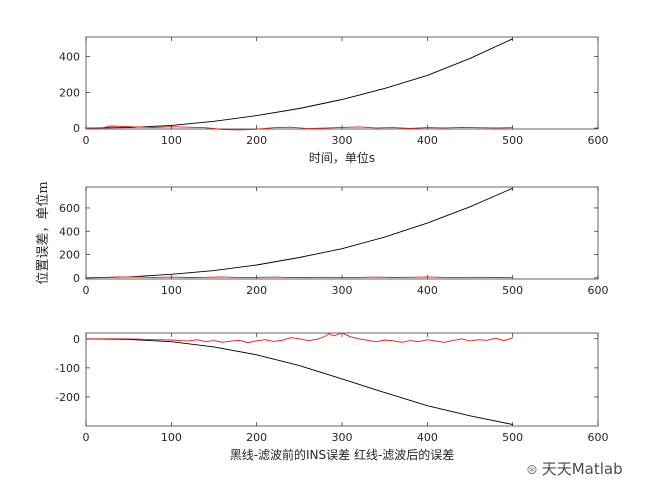 The height and width of the screenshot is (495, 660). Describe the element at coordinates (582, 469) in the screenshot. I see `watermark-text: 天天Matlab` at that location.